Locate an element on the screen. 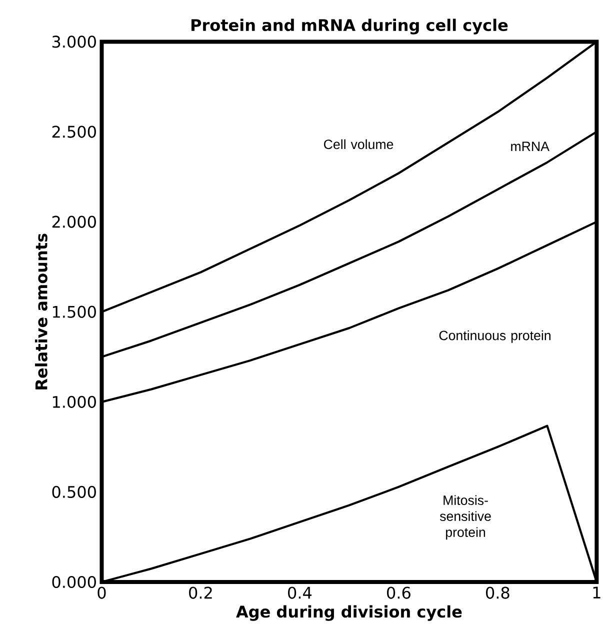 The width and height of the screenshot is (603, 641). y-tick-label: 2.500 is located at coordinates (74, 132).